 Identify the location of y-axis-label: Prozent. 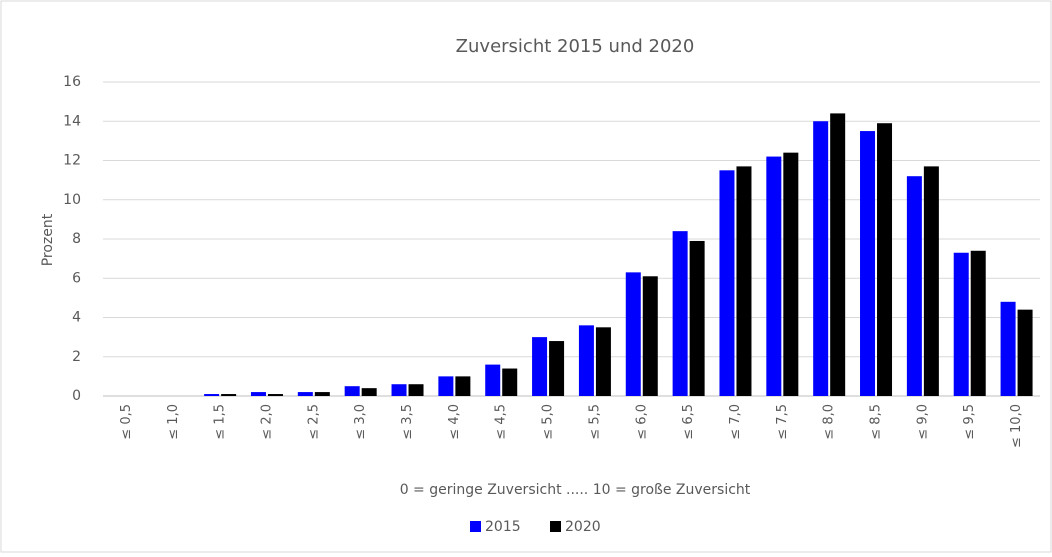
(48, 239).